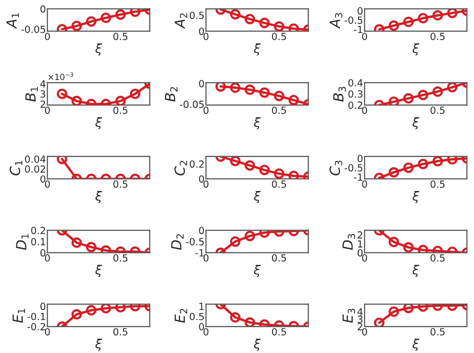 The width and height of the screenshot is (474, 353). I want to click on y-axis-title: E$_{3}$, so click(349, 315).